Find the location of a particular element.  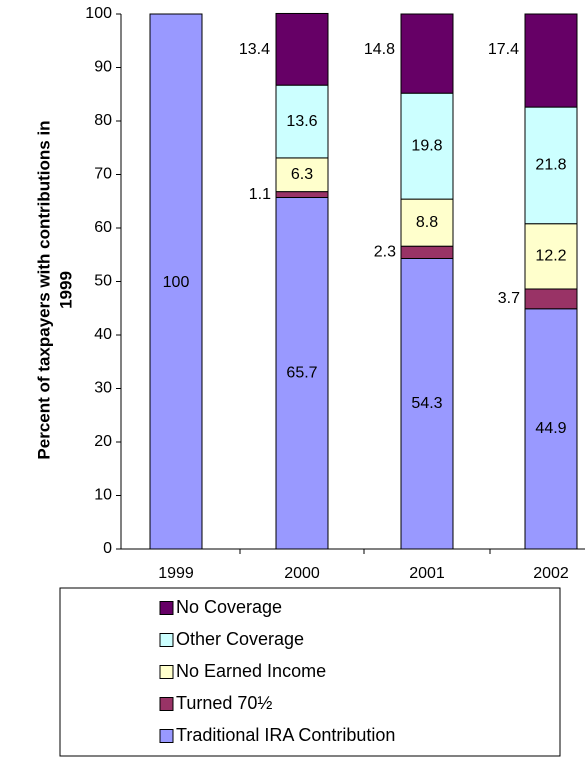

data-label: 13.6 is located at coordinates (301, 121).